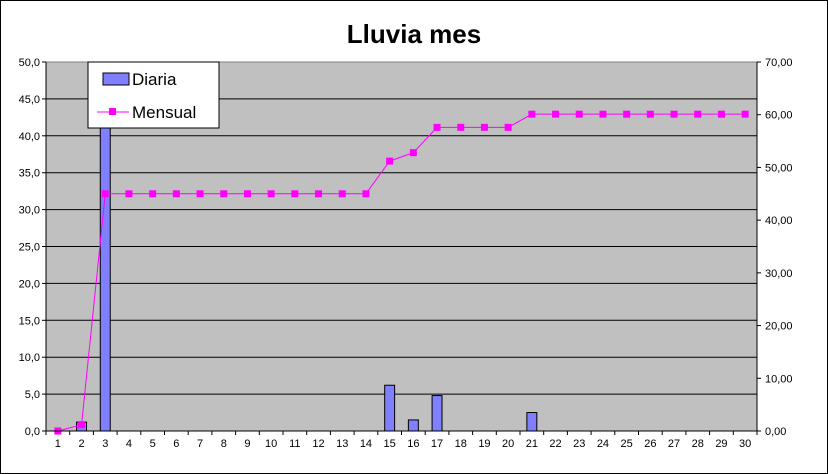  Describe the element at coordinates (508, 444) in the screenshot. I see `x-tick-label: 20` at that location.